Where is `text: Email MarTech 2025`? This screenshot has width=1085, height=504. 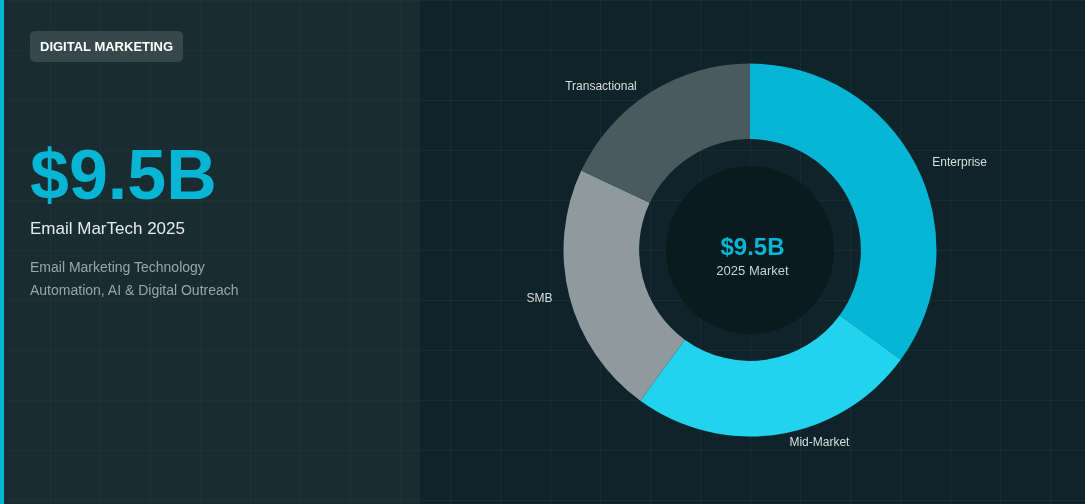
text: Email MarTech 2025 is located at coordinates (107, 229).